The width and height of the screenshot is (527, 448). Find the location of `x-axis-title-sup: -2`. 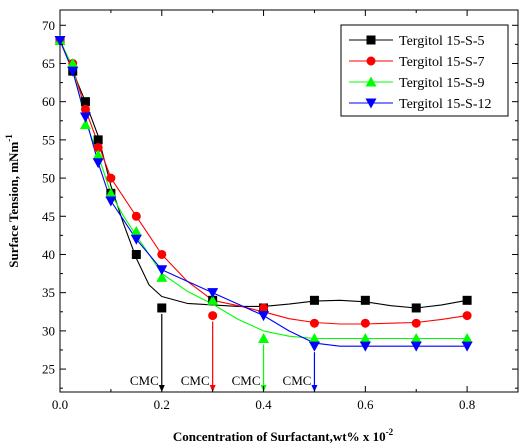

x-axis-title-sup: -2 is located at coordinates (390, 432).